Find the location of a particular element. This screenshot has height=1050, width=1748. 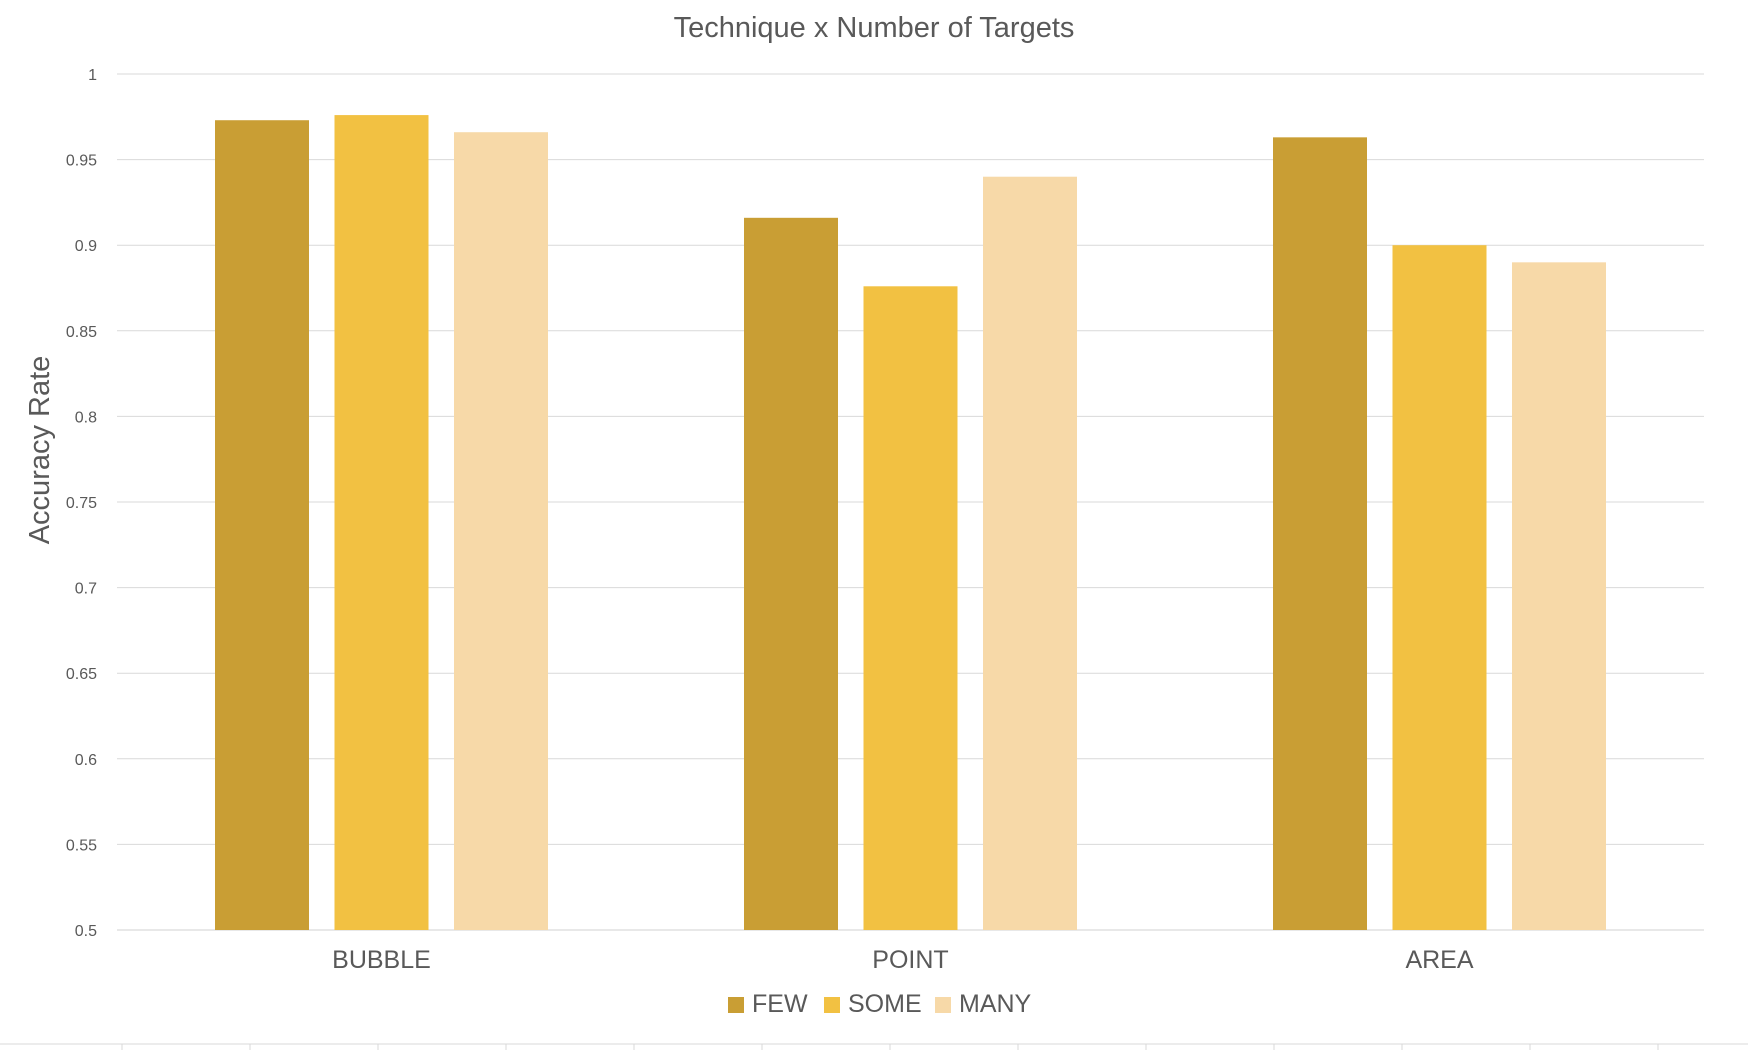

y-tick-label: 1 is located at coordinates (92, 75).